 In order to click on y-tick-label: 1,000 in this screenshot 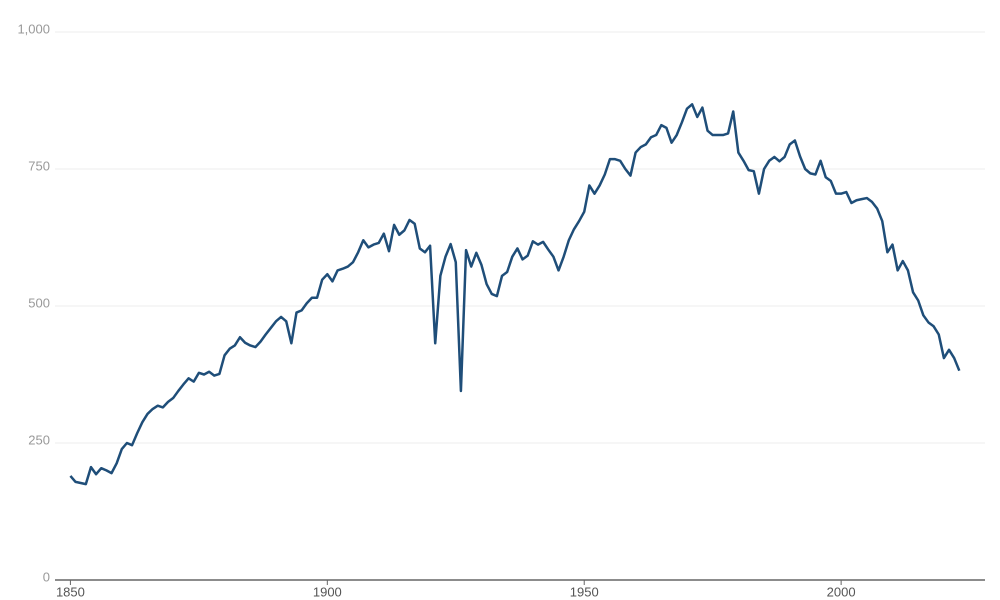, I will do `click(33, 28)`.